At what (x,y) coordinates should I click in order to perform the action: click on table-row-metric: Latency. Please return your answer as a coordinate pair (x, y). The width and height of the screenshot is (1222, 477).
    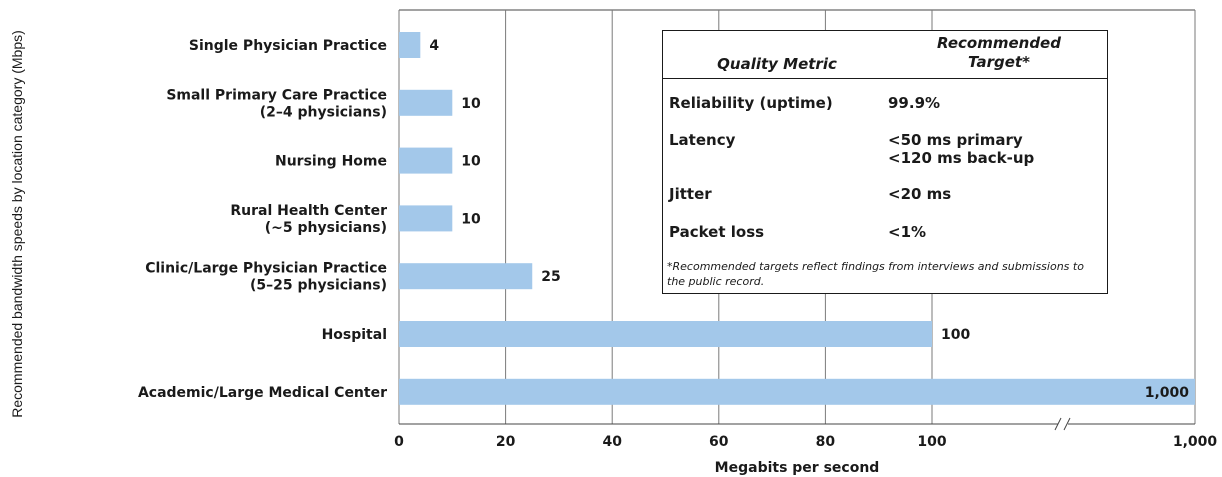
    Looking at the image, I should click on (702, 140).